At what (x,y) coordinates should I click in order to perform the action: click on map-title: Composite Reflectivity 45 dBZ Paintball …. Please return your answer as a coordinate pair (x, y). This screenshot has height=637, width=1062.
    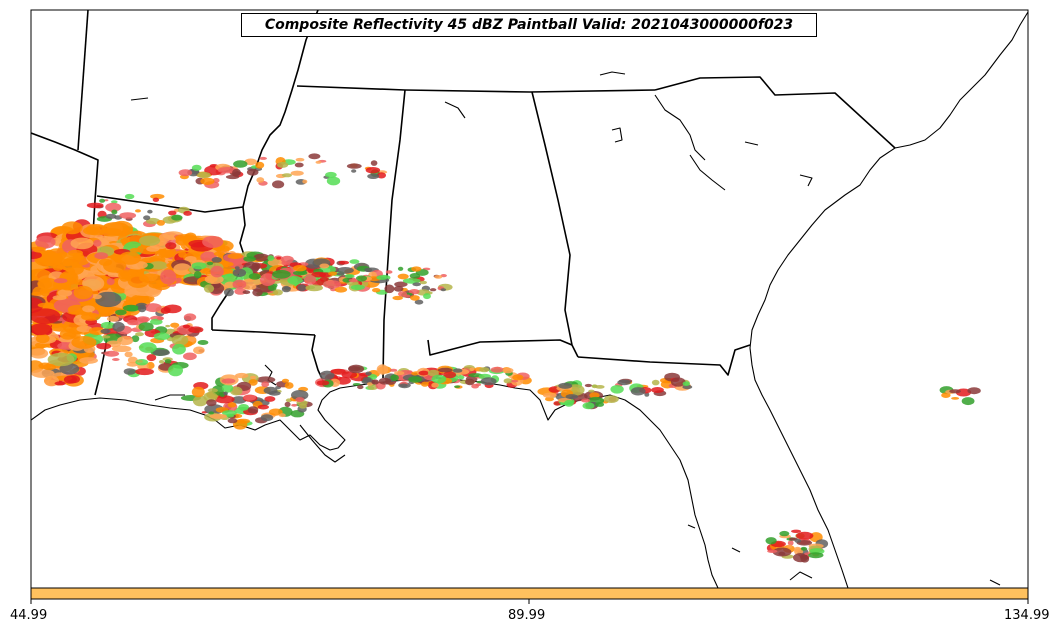
    Looking at the image, I should click on (529, 25).